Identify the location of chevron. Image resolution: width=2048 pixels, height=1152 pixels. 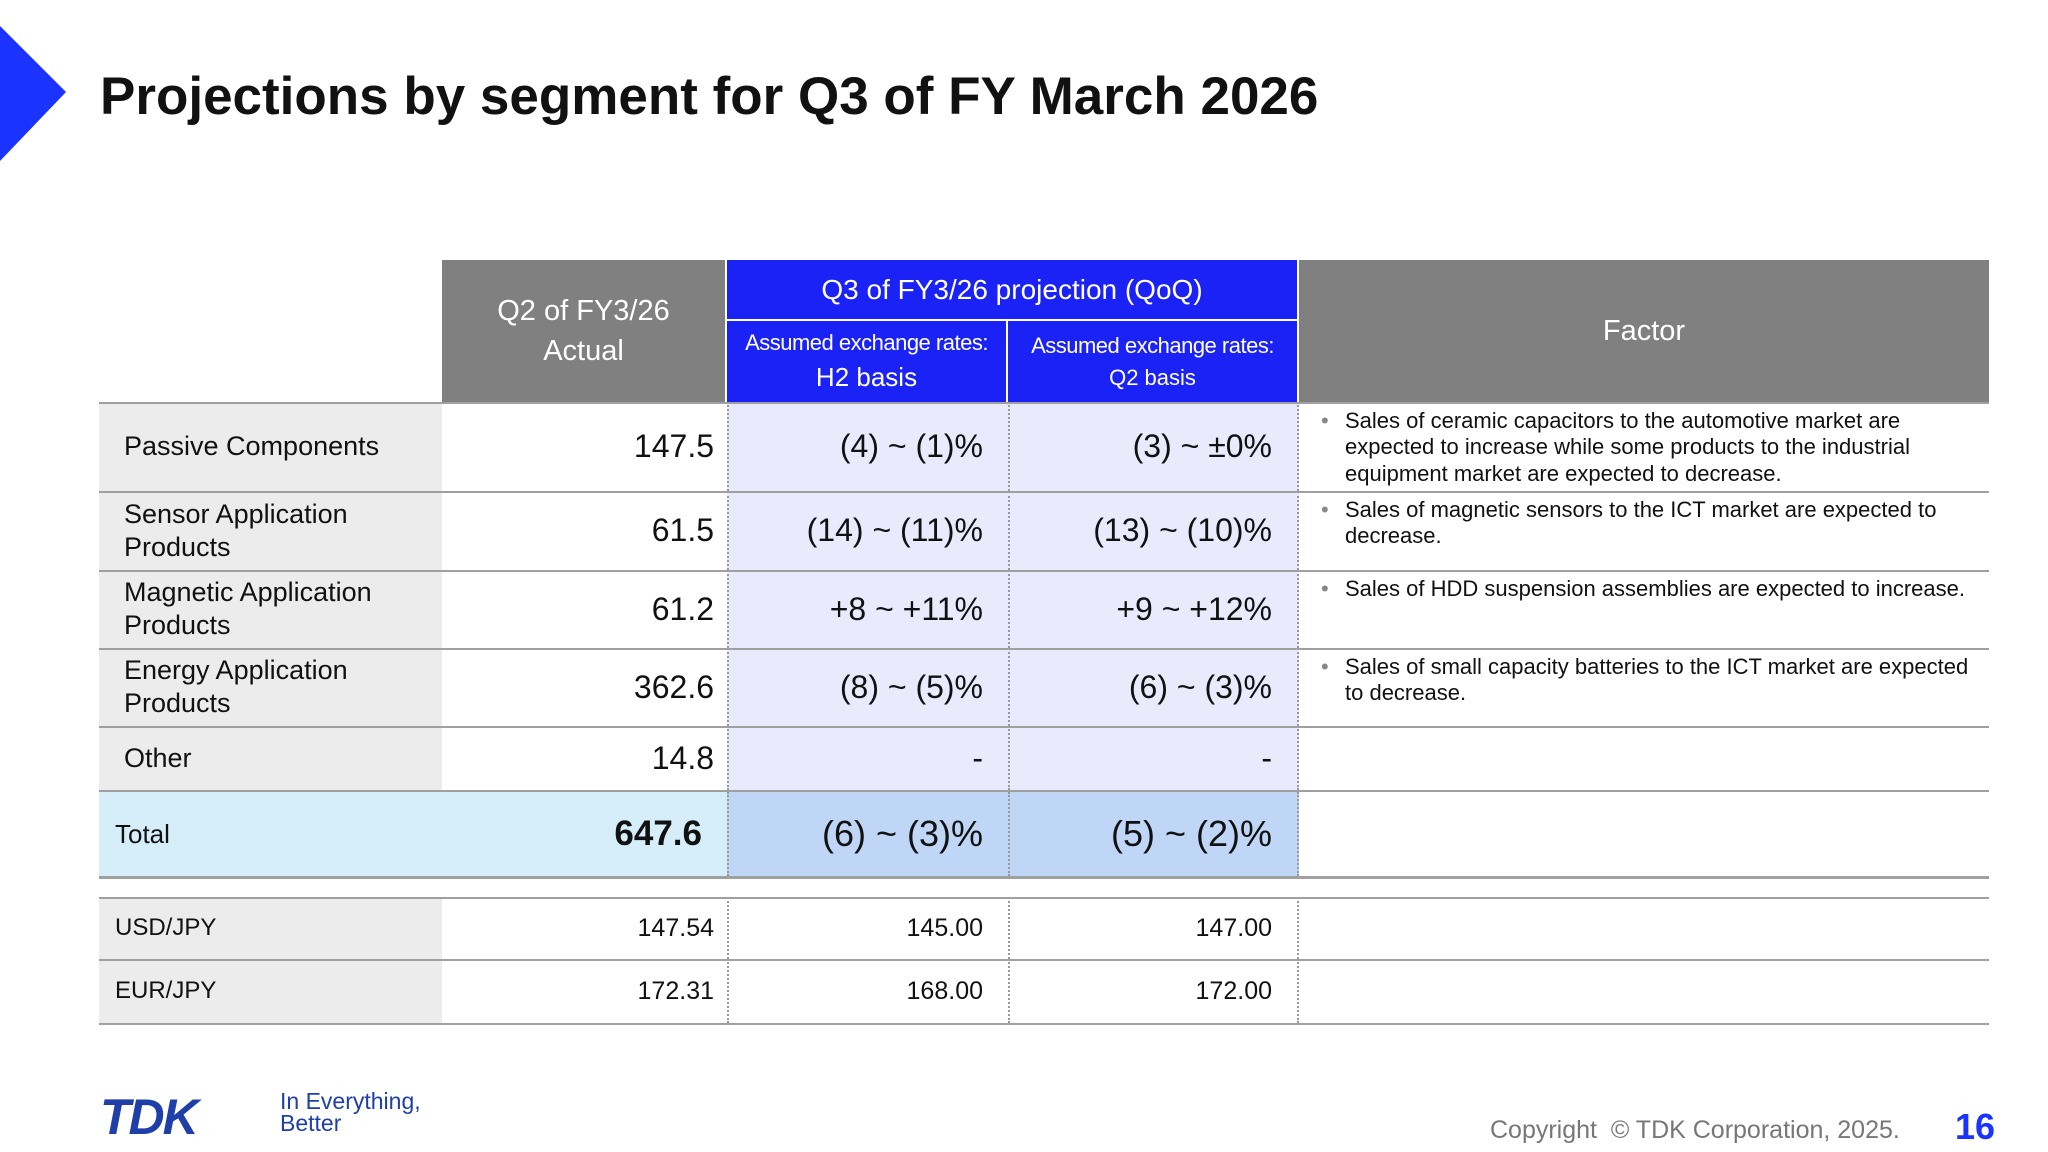
(33, 93).